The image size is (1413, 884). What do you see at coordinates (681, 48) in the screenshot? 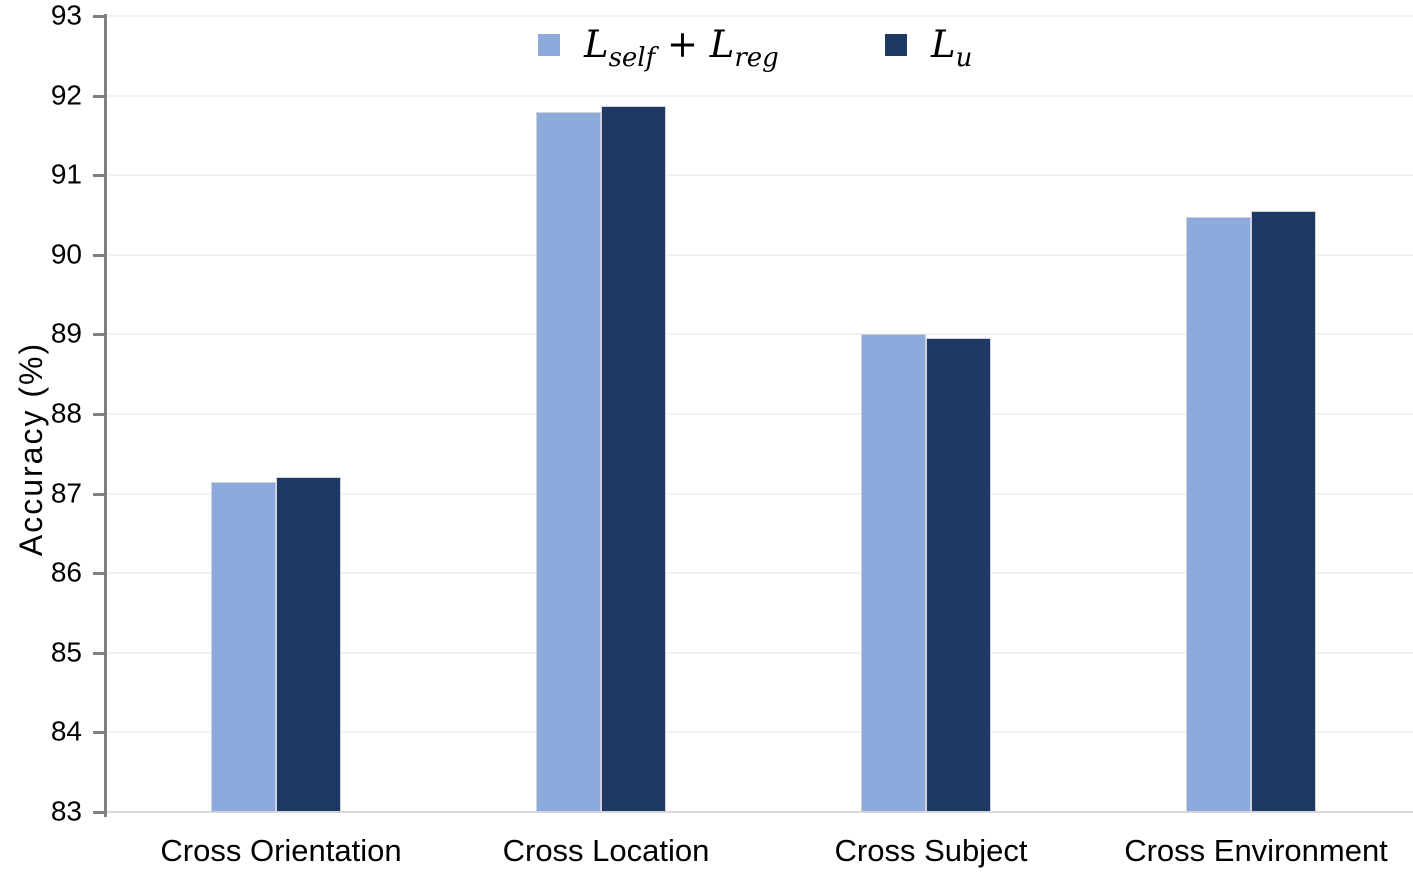
I see `legend-label: Lself + Lreg` at bounding box center [681, 48].